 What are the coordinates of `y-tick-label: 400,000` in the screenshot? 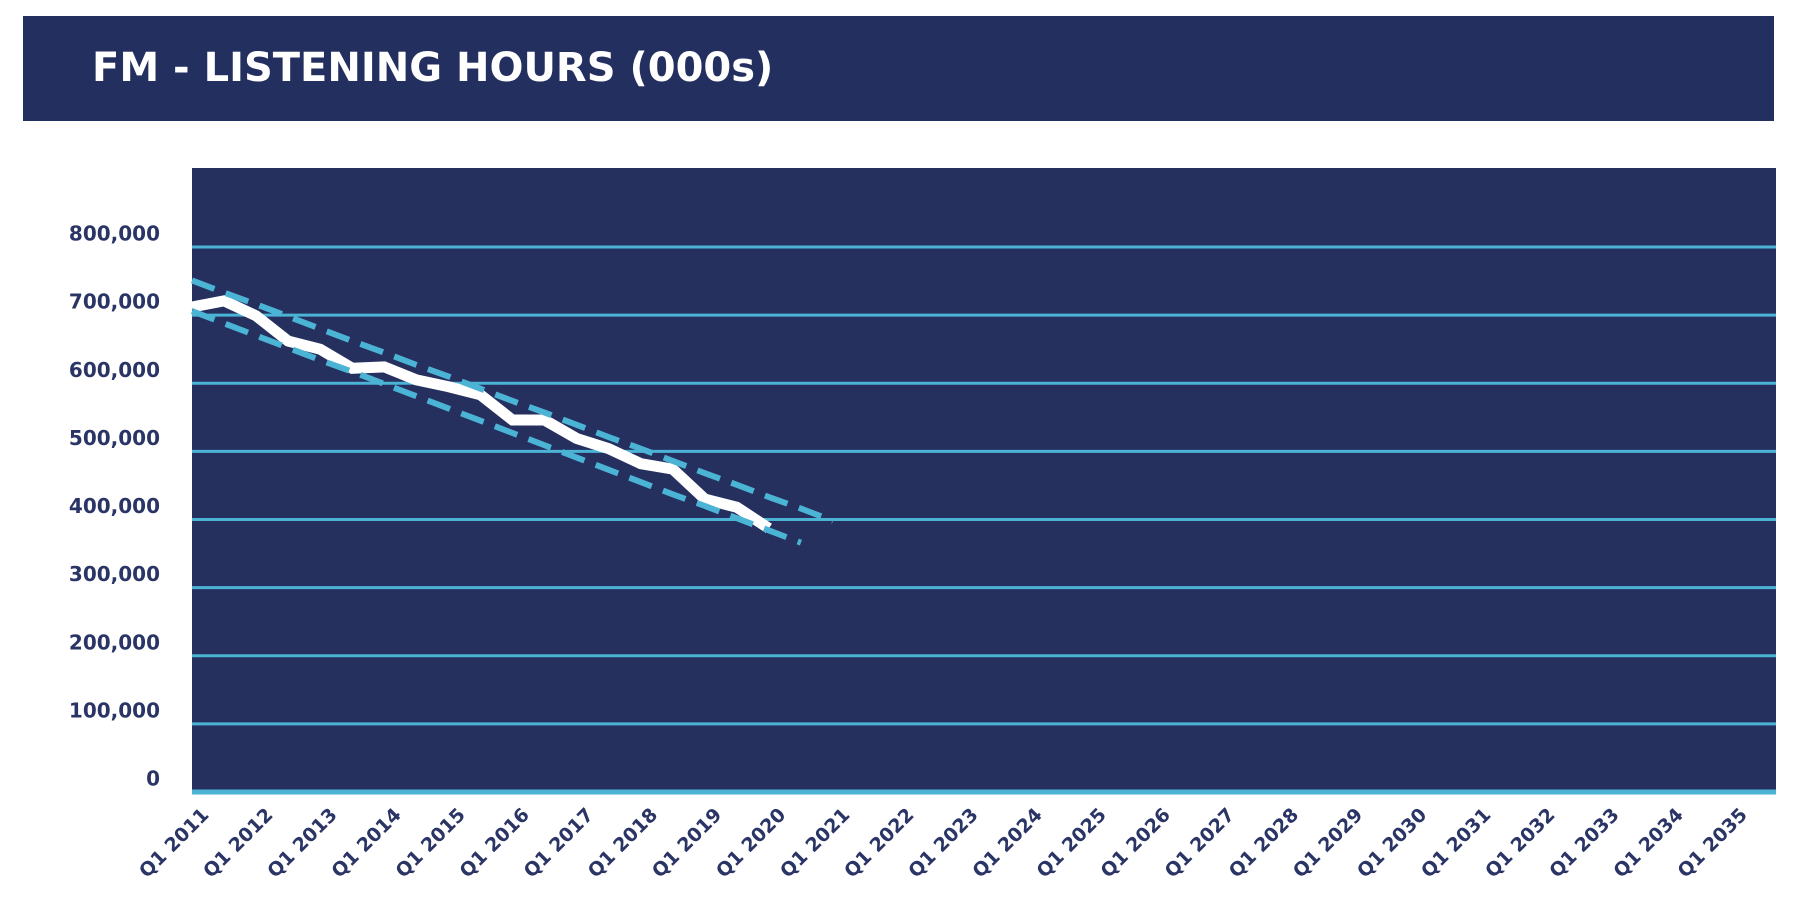 It's located at (114, 506).